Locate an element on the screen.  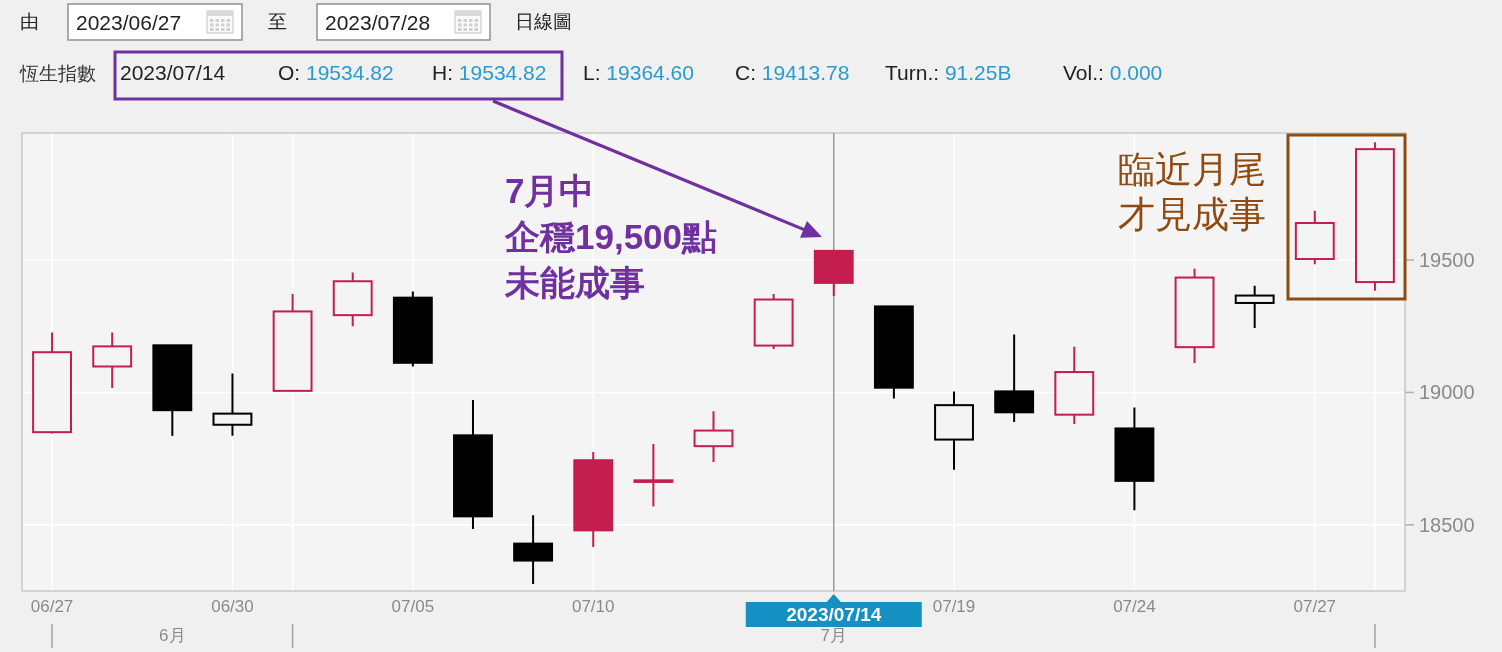
x-tick-label: 06/27 is located at coordinates (52, 606).